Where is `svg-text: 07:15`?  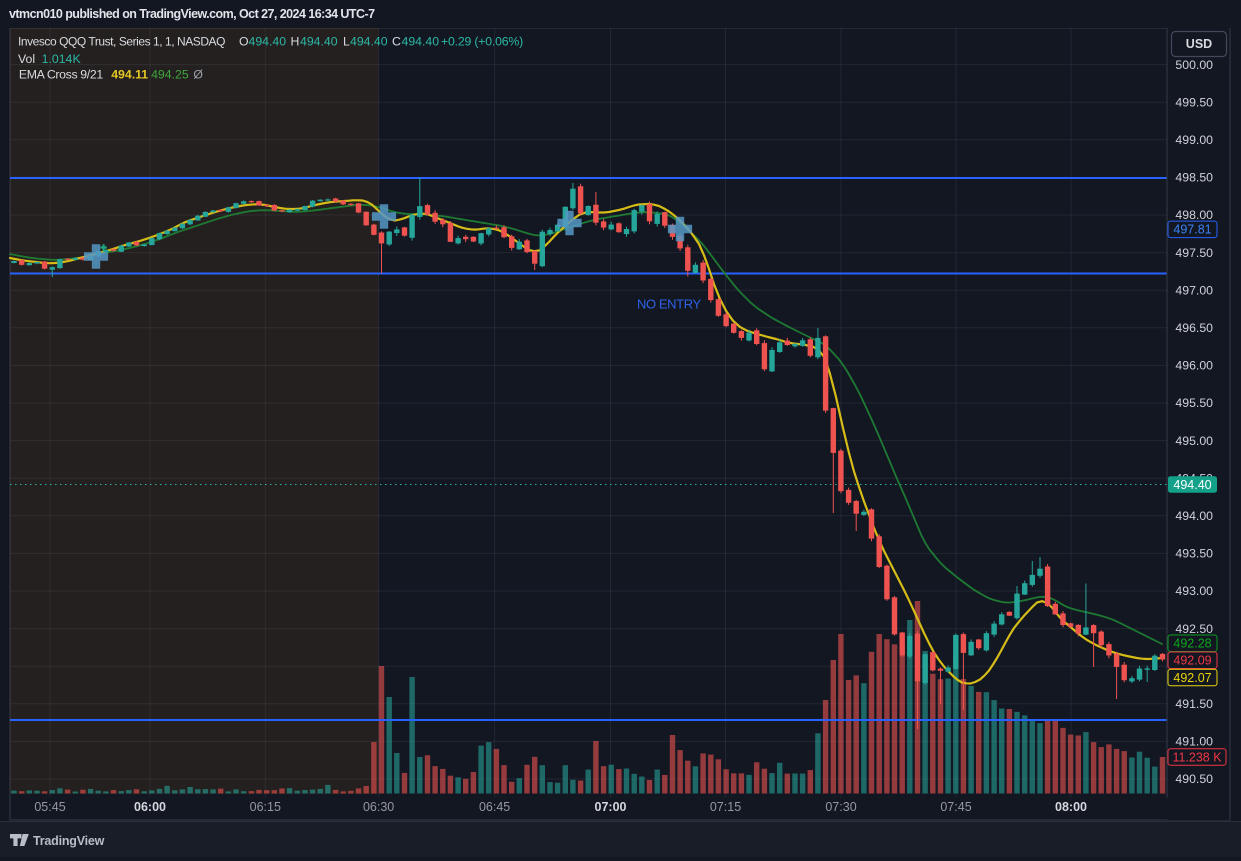
svg-text: 07:15 is located at coordinates (725, 807).